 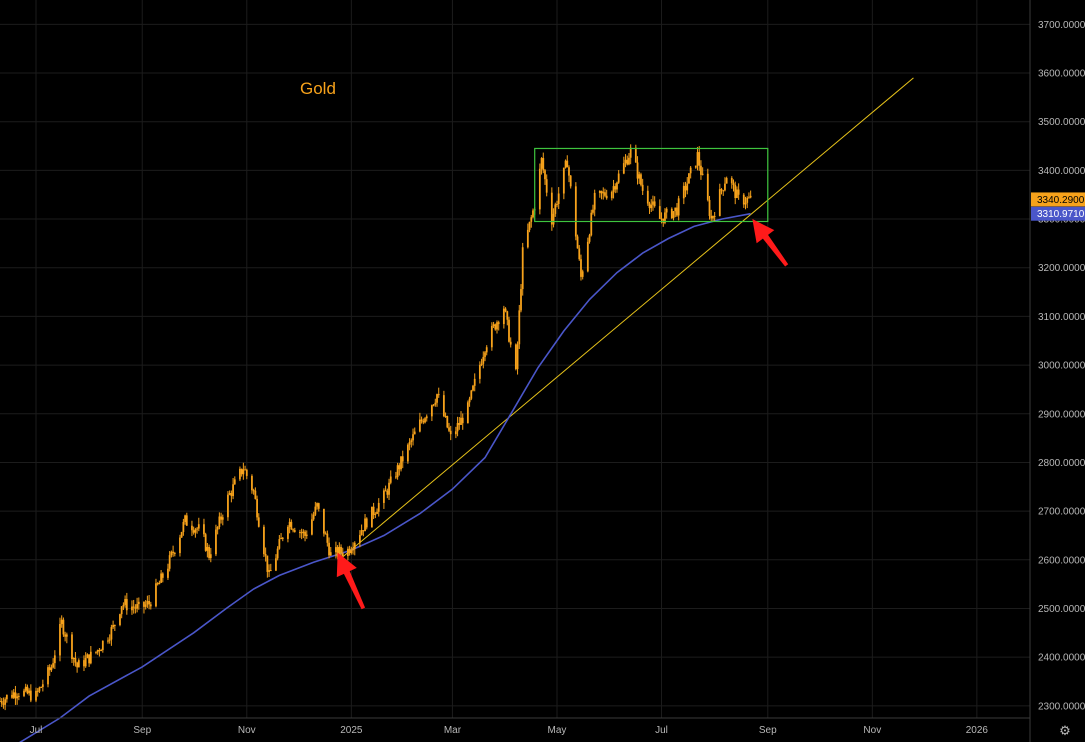 What do you see at coordinates (1061, 268) in the screenshot?
I see `y-tick-label: 3200.0000` at bounding box center [1061, 268].